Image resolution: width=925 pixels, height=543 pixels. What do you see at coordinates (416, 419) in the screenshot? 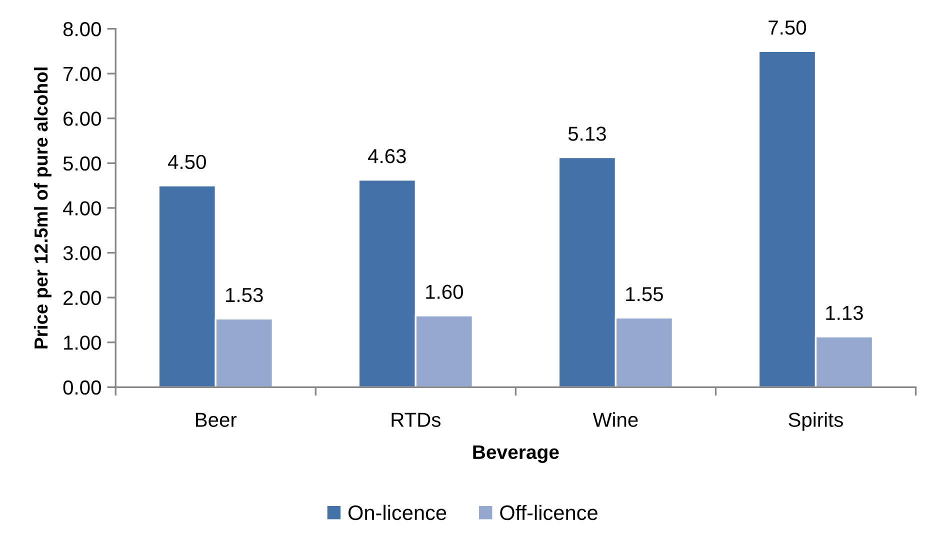
I see `x-tick-label: RTDs` at bounding box center [416, 419].